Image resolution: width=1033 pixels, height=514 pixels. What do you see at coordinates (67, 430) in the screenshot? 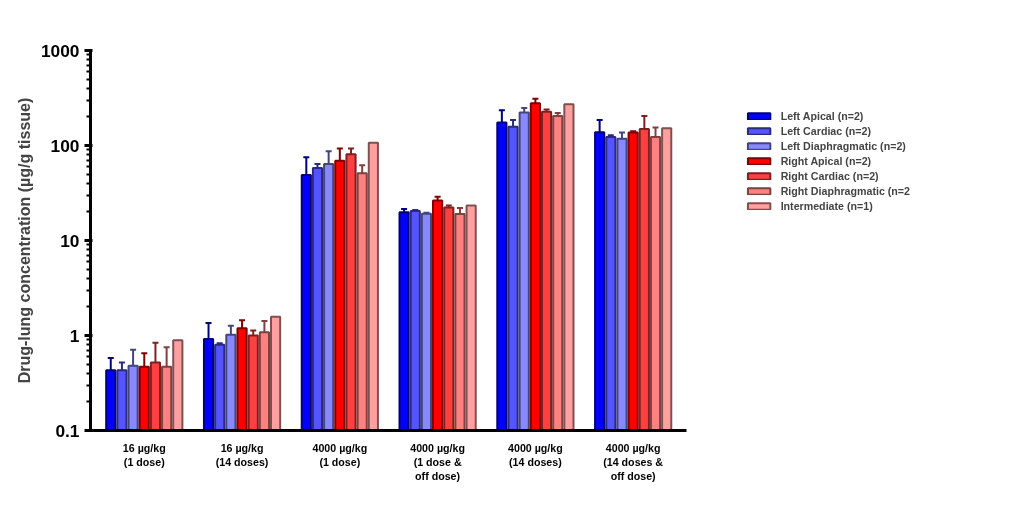
I see `y-tick-label: 0.1` at bounding box center [67, 430].